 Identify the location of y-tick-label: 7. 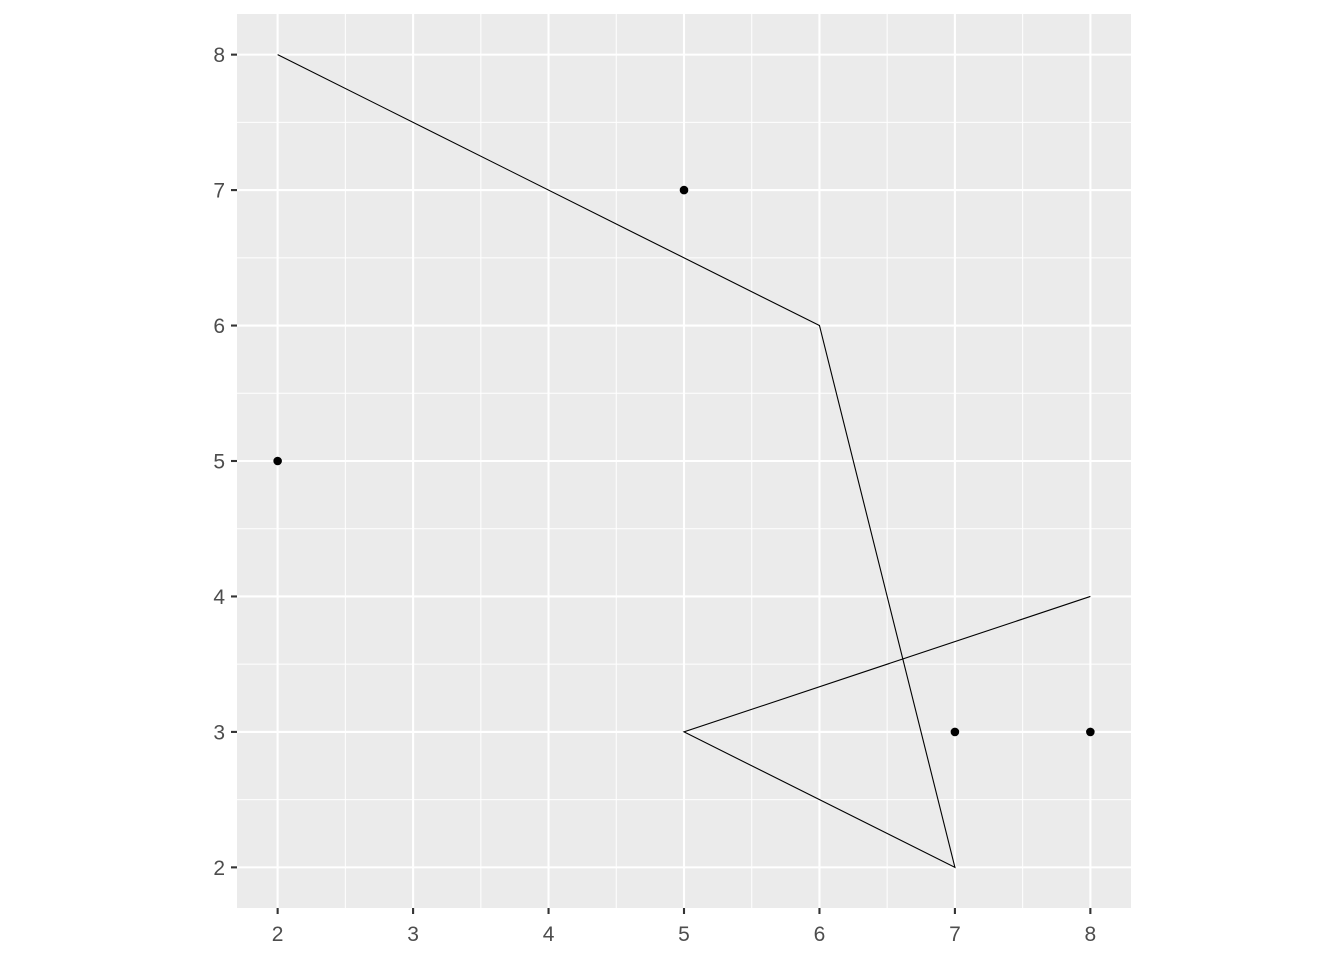
(219, 191).